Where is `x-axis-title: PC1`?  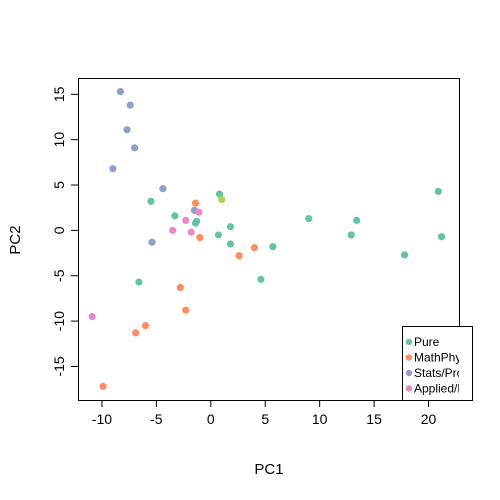 x-axis-title: PC1 is located at coordinates (268, 469).